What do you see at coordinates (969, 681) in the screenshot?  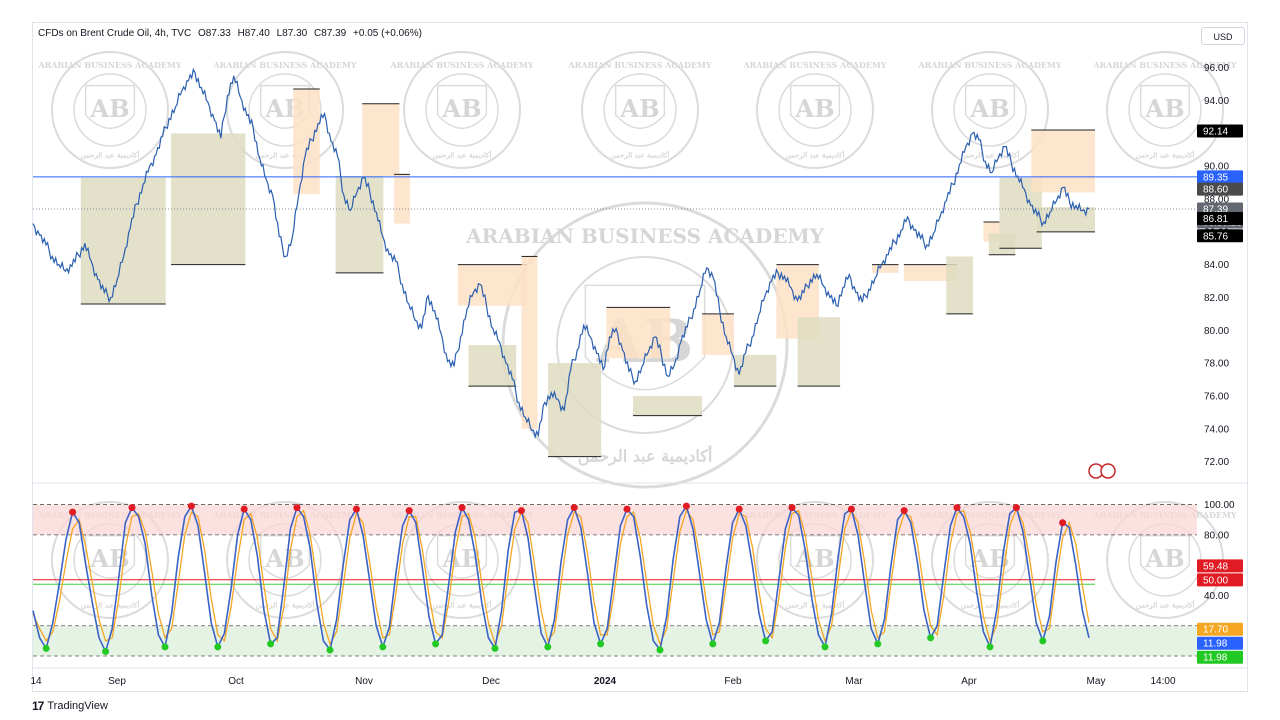 I see `time-tick-label: Apr` at bounding box center [969, 681].